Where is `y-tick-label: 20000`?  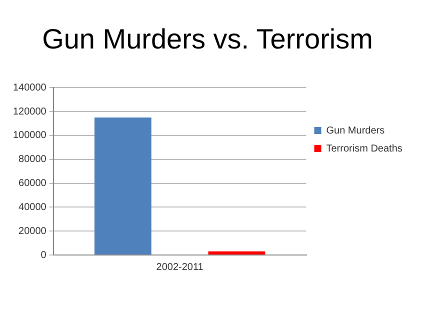
y-tick-label: 20000 is located at coordinates (32, 231).